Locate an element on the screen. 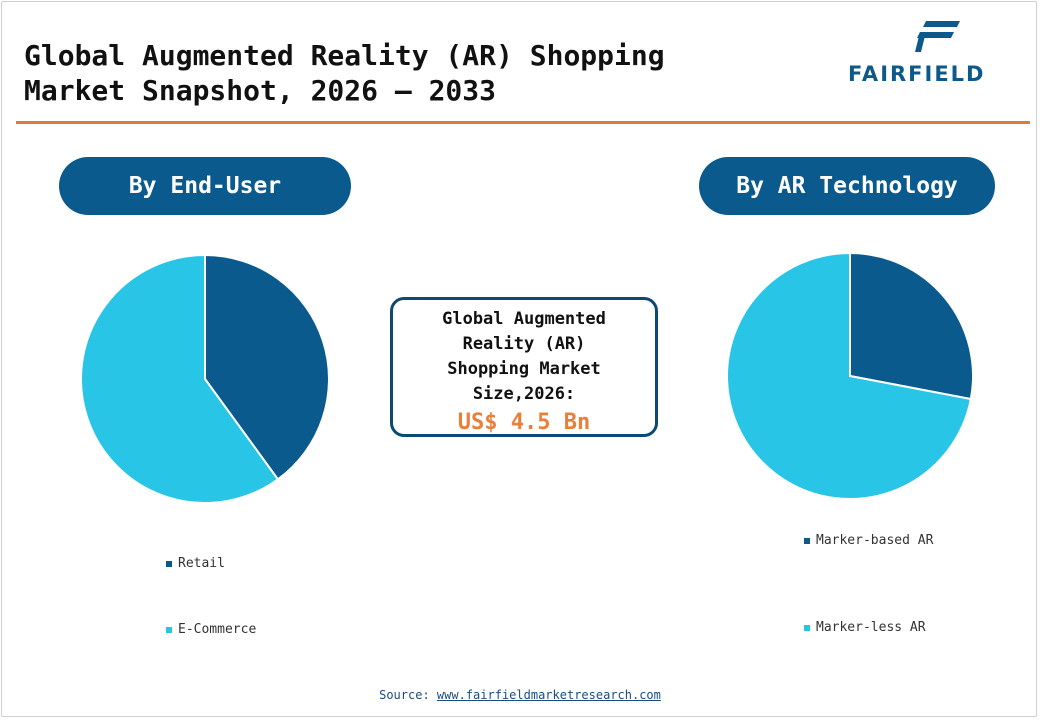 The image size is (1040, 720). end-user-pie-chart is located at coordinates (205, 378).